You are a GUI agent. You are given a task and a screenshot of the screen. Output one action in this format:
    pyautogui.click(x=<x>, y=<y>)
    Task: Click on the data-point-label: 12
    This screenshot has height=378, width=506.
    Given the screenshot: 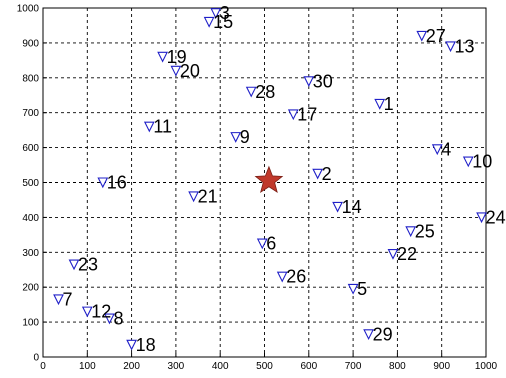 What is the action you would take?
    pyautogui.click(x=101, y=312)
    